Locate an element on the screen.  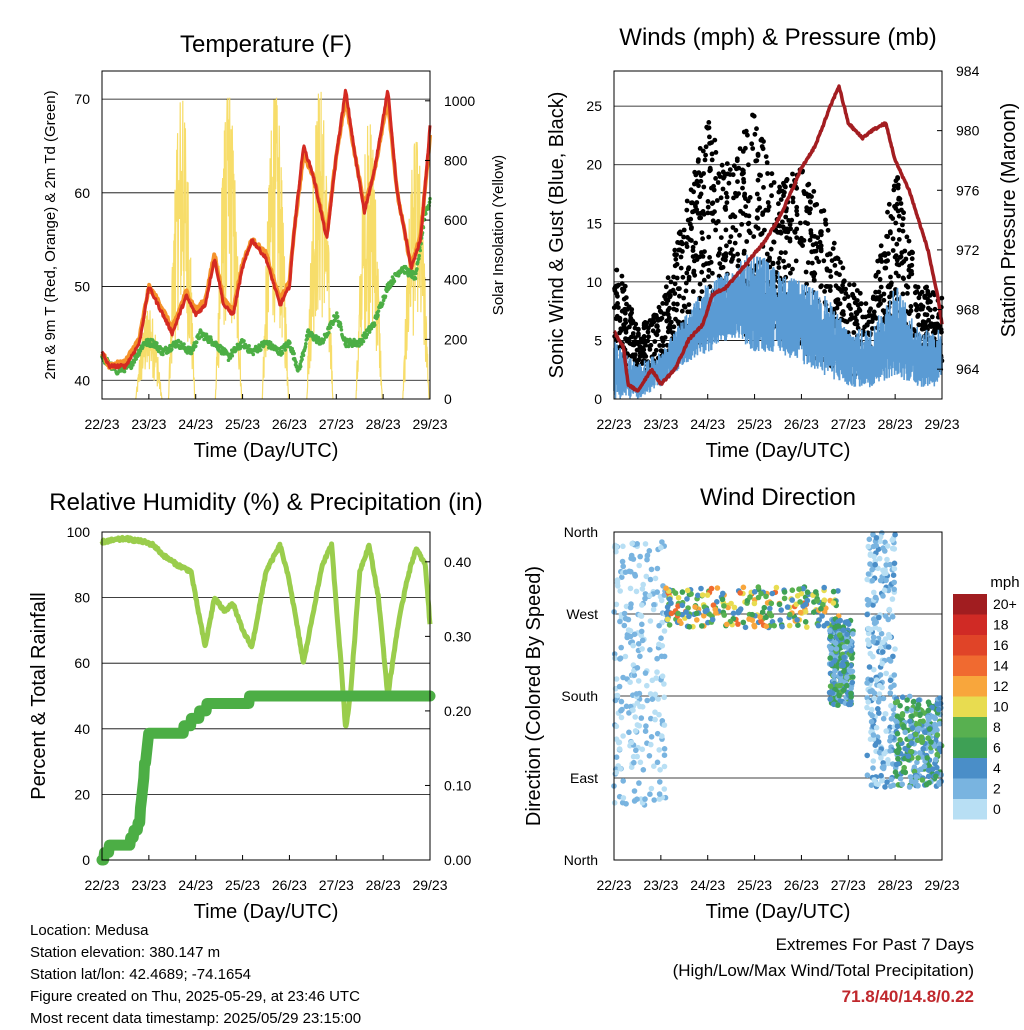
humidity-ytick-label: 60 is located at coordinates (82, 663).